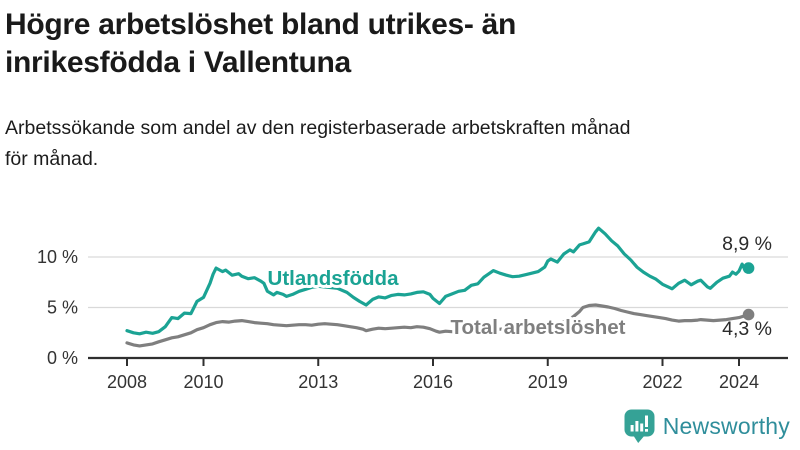  What do you see at coordinates (127, 382) in the screenshot?
I see `x-tick-label-2008: 2008` at bounding box center [127, 382].